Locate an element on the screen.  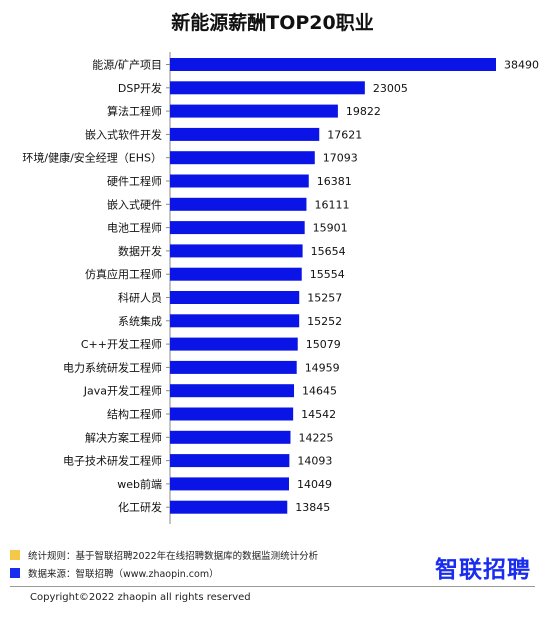
category-label: 环境/健康/安全经理（EHS） is located at coordinates (92, 158).